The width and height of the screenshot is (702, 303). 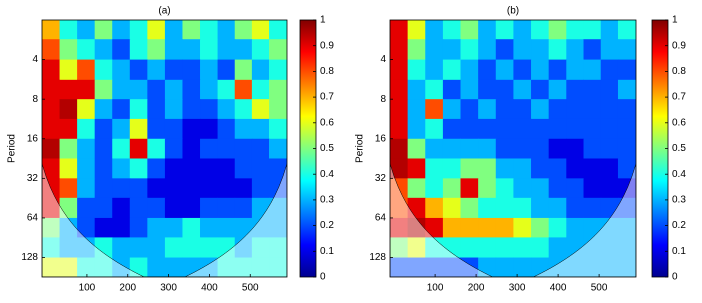 What do you see at coordinates (381, 138) in the screenshot?
I see `y-tick-label: 16` at bounding box center [381, 138].